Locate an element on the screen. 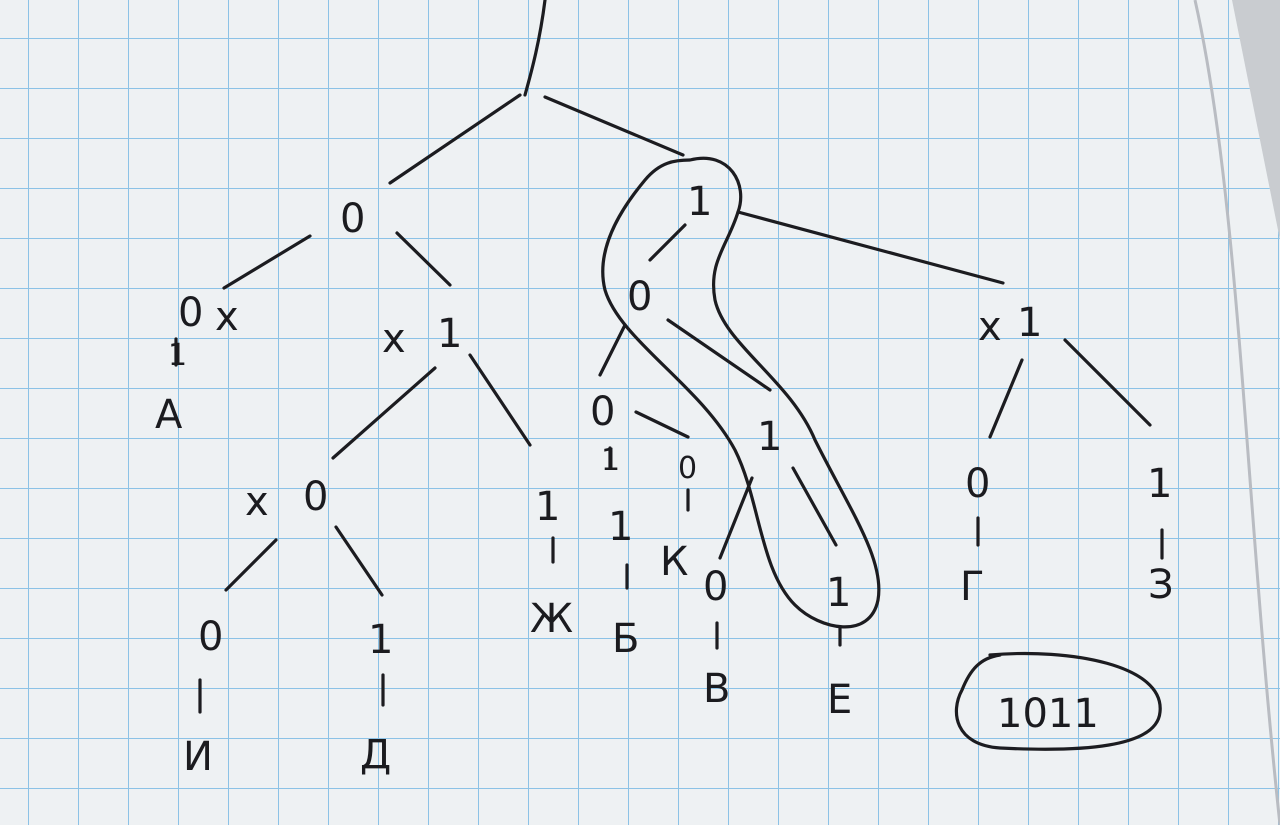 The width and height of the screenshot is (1280, 825). e-bit: 1 is located at coordinates (838, 593).